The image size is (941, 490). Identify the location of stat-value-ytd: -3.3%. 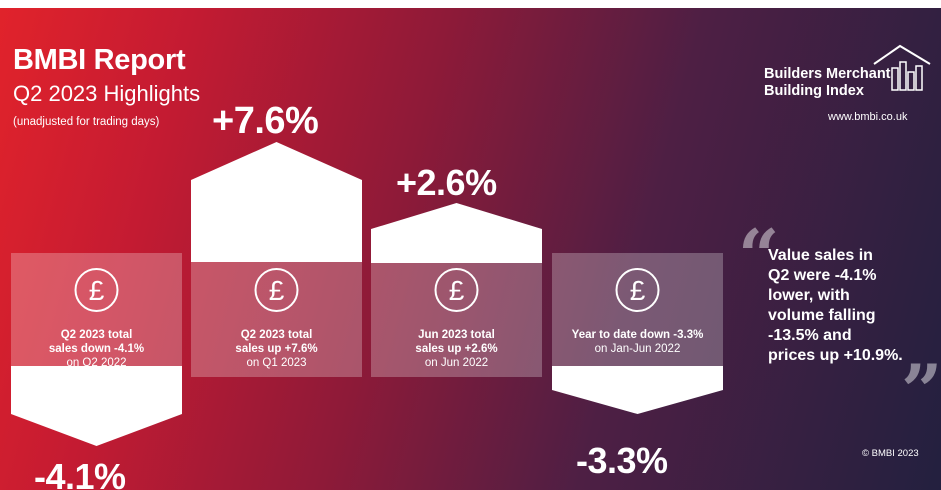
(622, 460).